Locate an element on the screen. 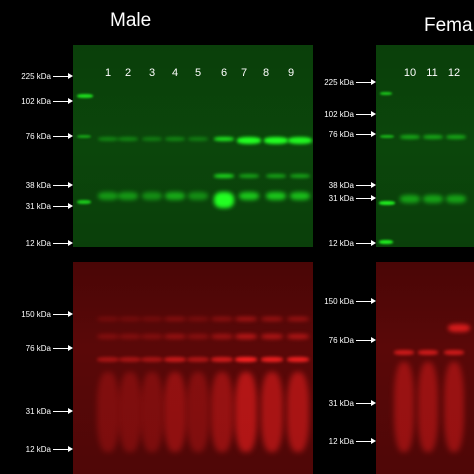 The width and height of the screenshot is (474, 474). lane-label-8: 8 is located at coordinates (266, 73).